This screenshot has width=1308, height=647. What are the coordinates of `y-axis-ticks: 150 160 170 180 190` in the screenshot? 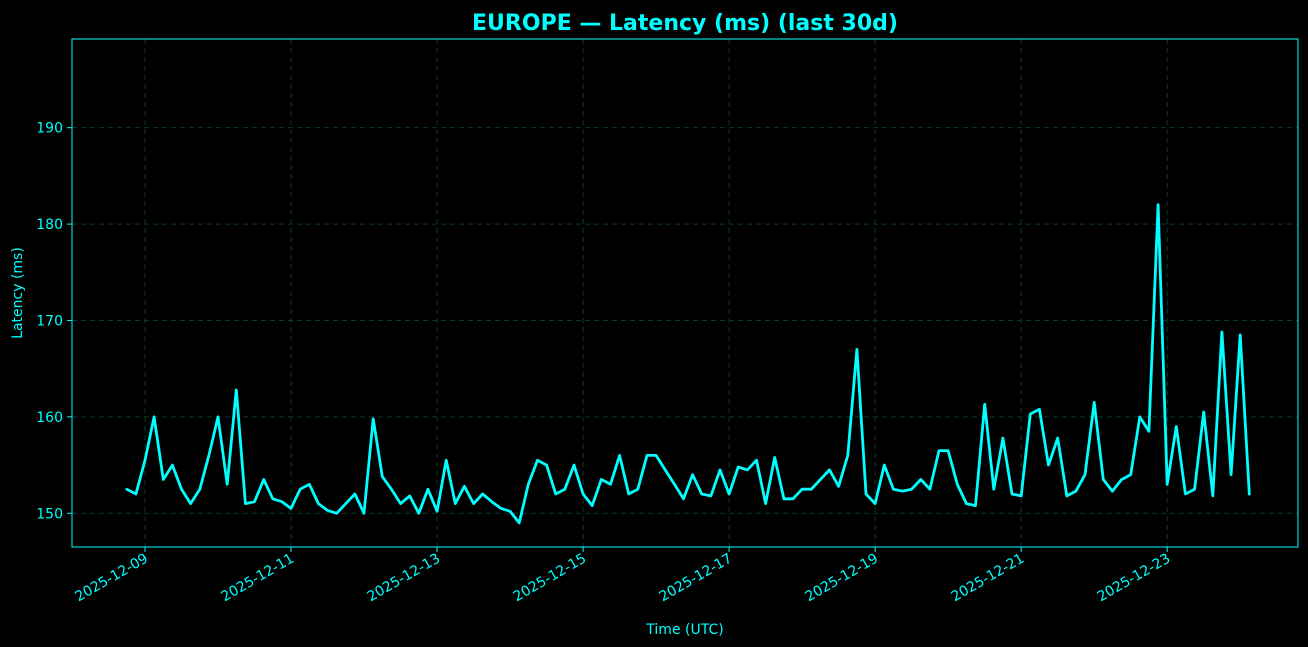 It's located at (54, 321).